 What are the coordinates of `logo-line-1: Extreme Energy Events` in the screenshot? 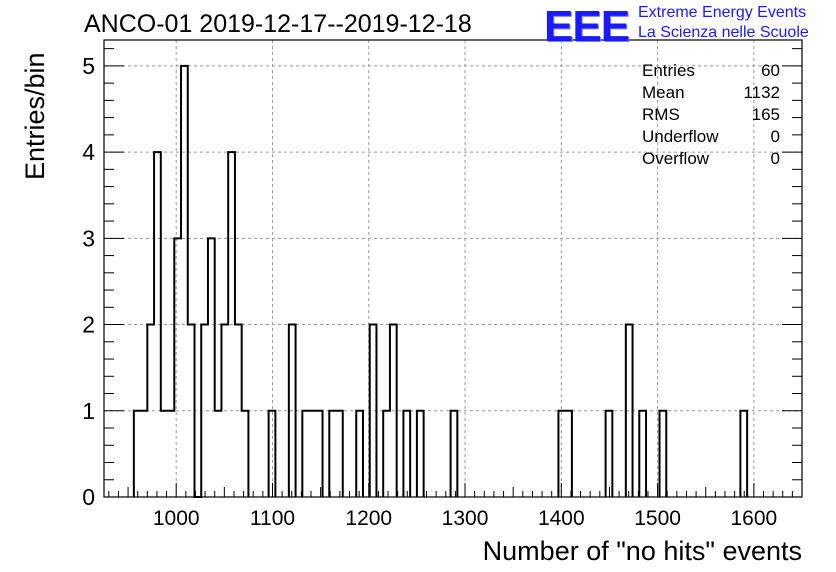 It's located at (722, 12).